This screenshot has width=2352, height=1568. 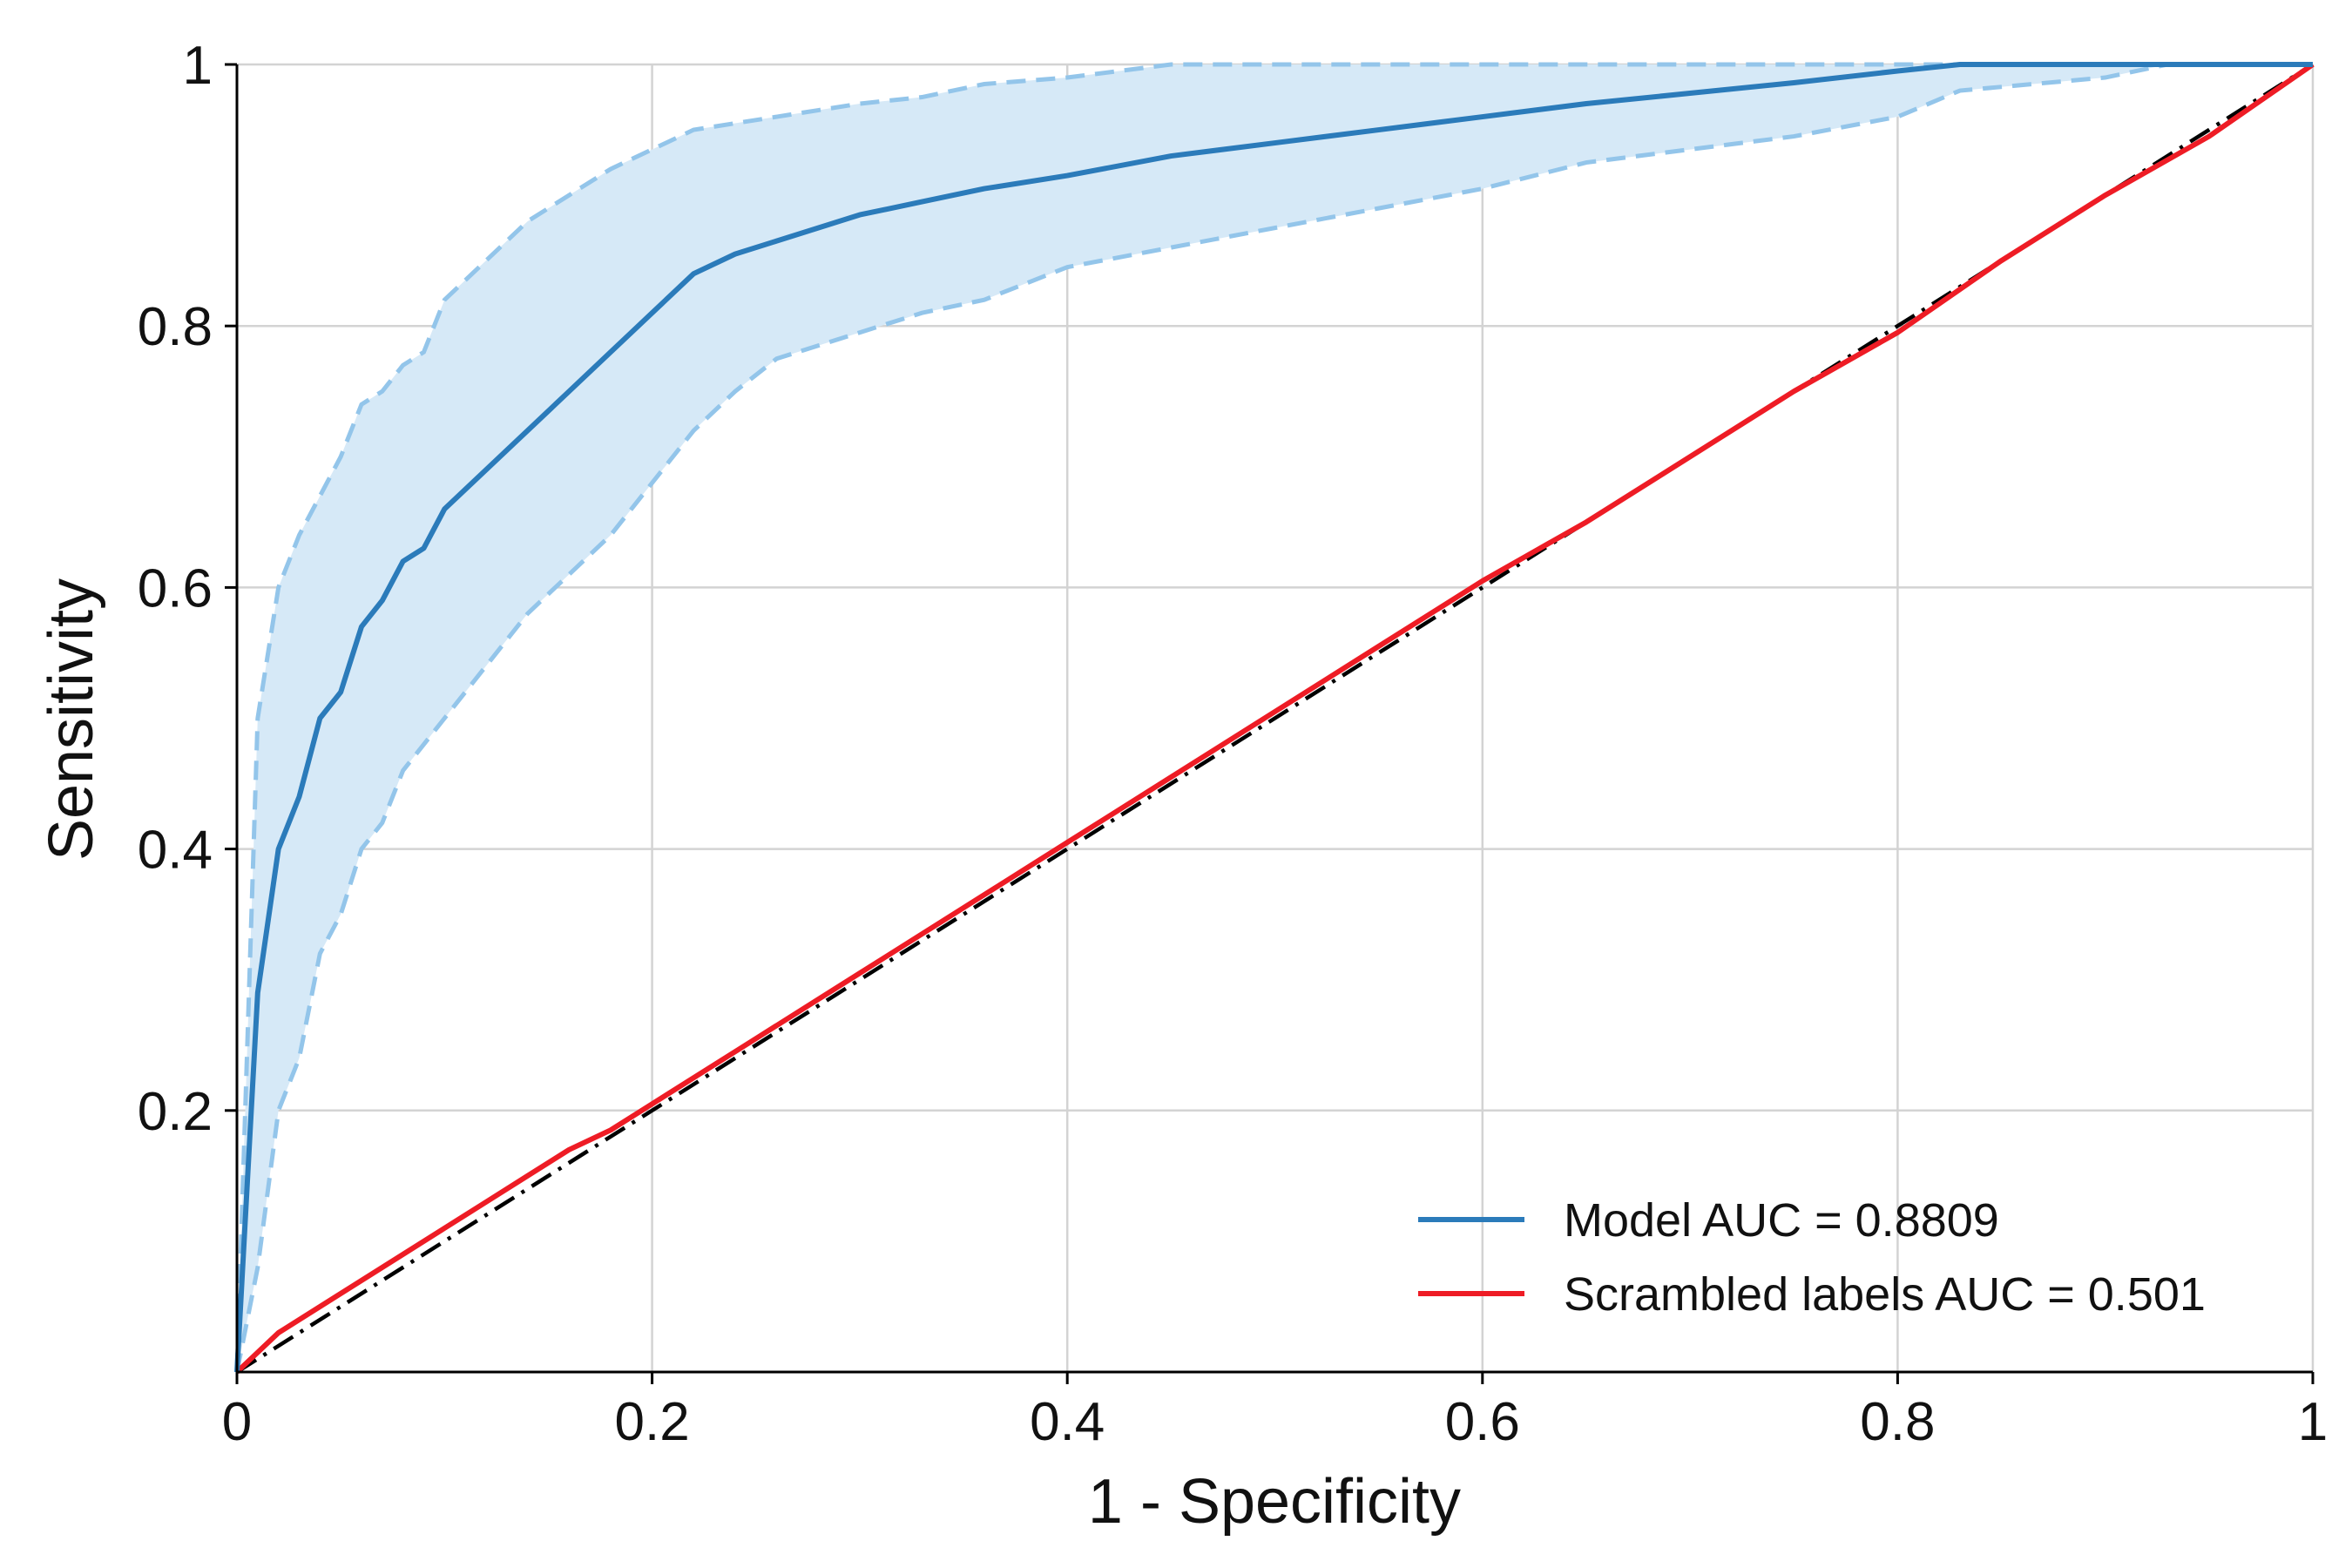 What do you see at coordinates (1482, 1422) in the screenshot?
I see `x-tick-label-3: 0.6` at bounding box center [1482, 1422].